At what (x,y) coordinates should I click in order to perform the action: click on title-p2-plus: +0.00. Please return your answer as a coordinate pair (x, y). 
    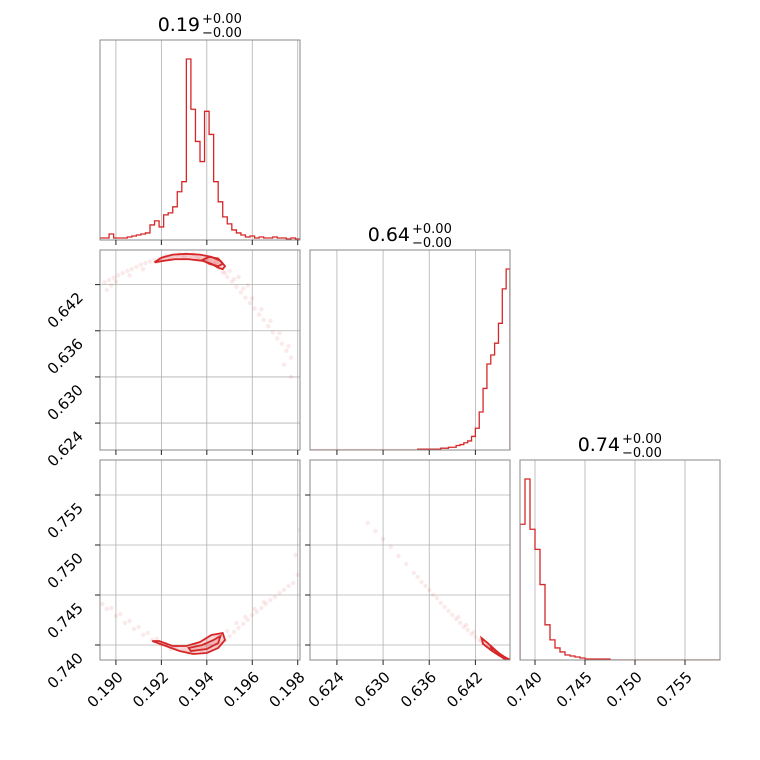
    Looking at the image, I should click on (642, 439).